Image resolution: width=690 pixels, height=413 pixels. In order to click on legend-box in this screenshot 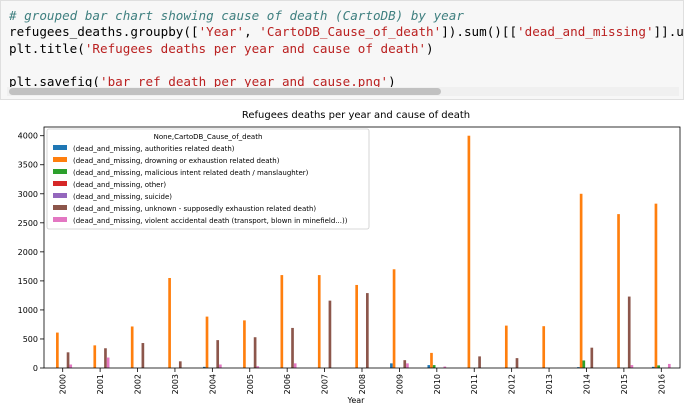, I will do `click(208, 179)`.